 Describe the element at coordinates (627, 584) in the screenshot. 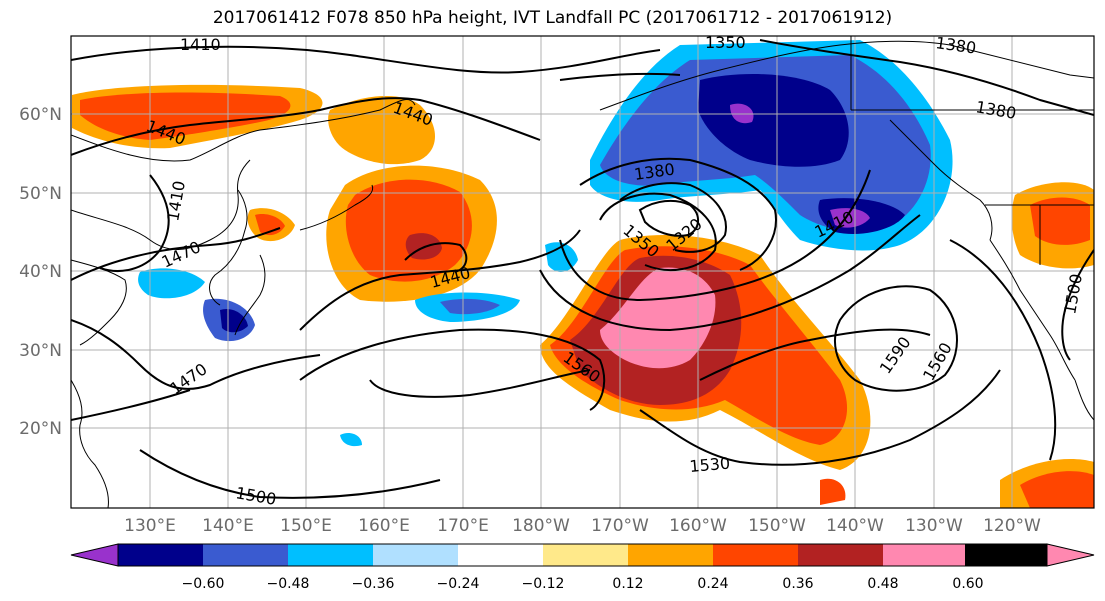

I see `colorbar-tick-label: 0.12` at that location.